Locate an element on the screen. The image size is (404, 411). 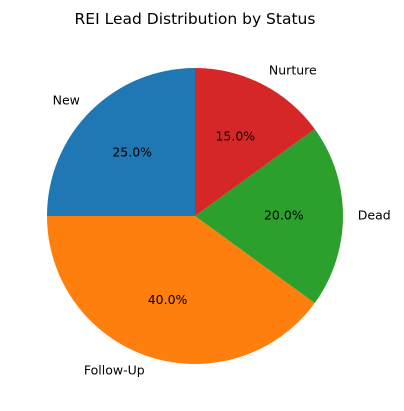
slice-label-follow-up: Follow-Up is located at coordinates (114, 369).